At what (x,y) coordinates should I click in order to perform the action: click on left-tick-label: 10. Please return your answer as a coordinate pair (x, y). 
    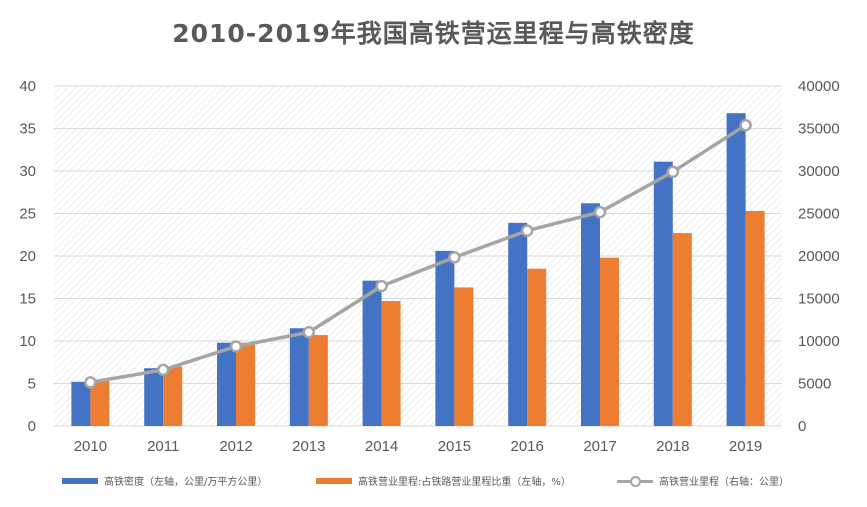
    Looking at the image, I should click on (27, 341).